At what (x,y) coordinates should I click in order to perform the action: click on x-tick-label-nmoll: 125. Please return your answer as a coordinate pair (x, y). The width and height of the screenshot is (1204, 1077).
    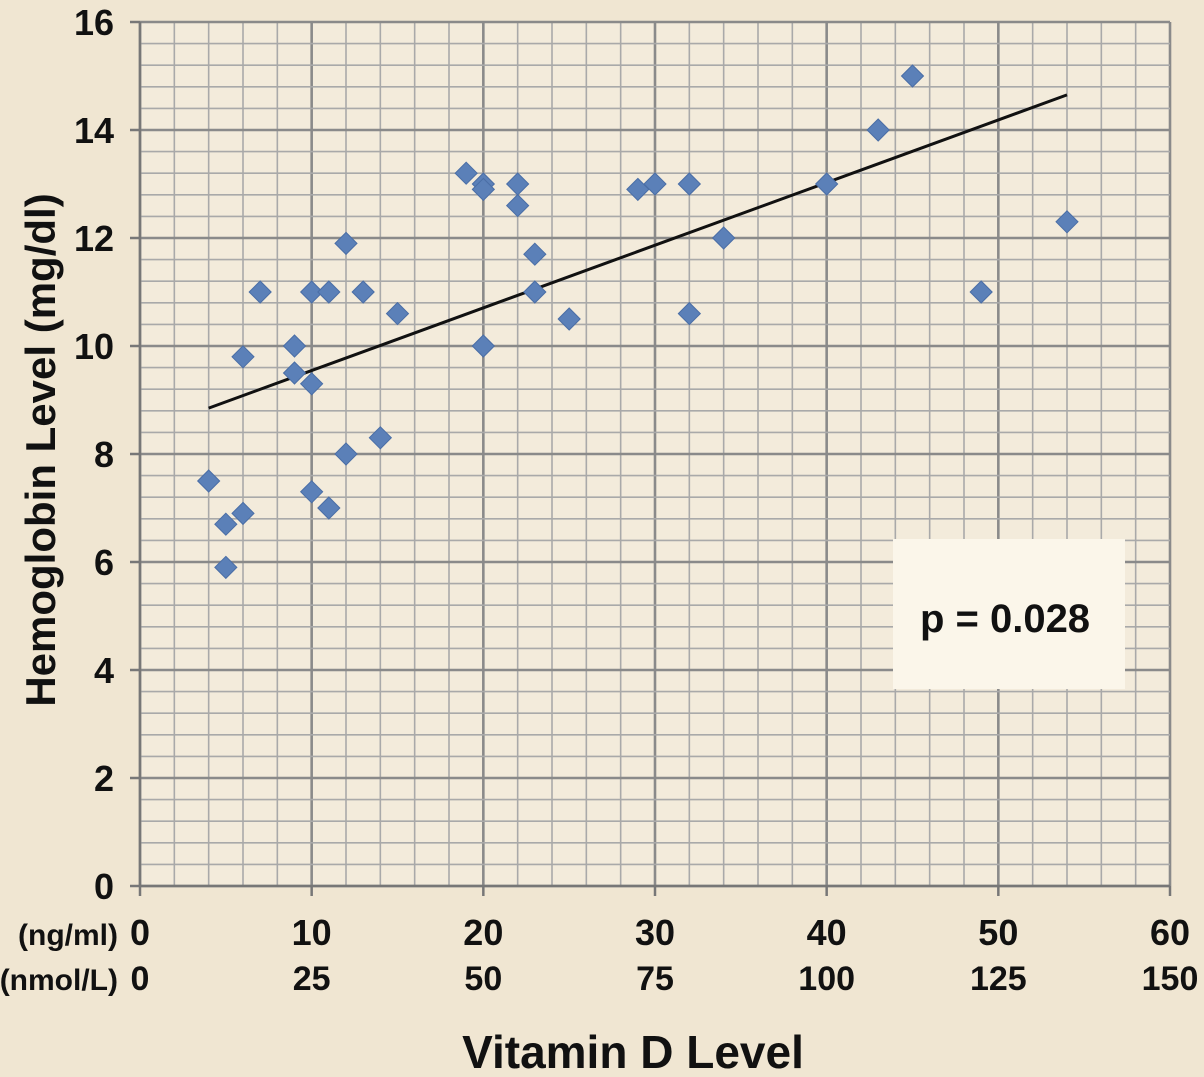
    Looking at the image, I should click on (998, 979).